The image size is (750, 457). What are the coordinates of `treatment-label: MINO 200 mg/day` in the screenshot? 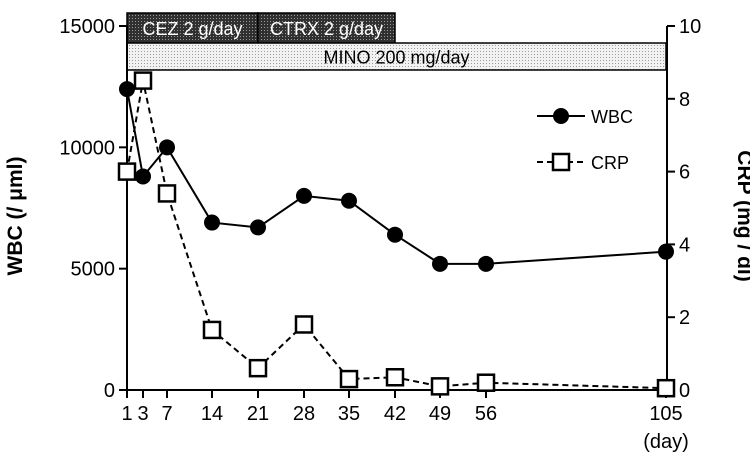 It's located at (396, 58).